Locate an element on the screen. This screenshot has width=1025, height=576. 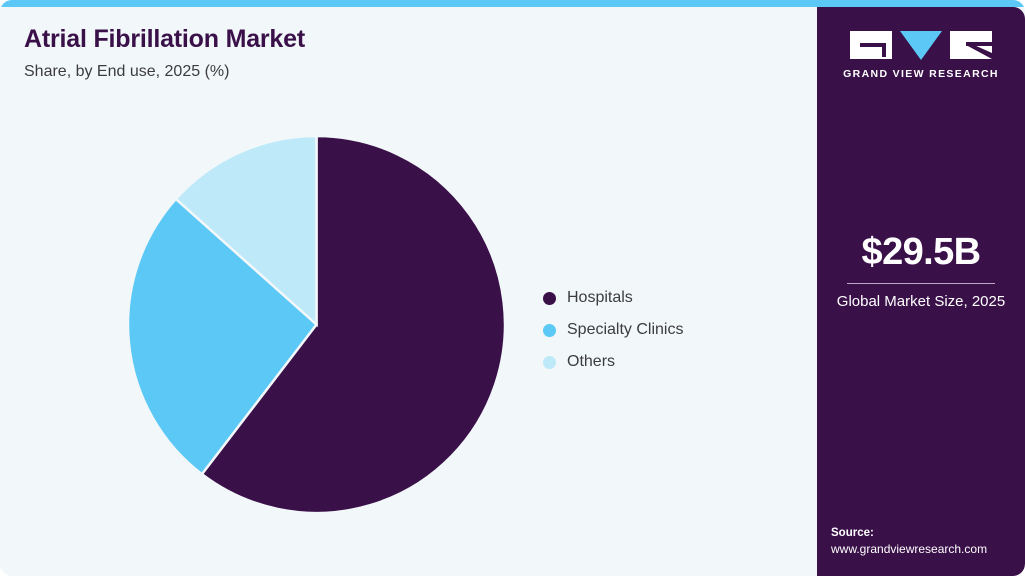
legend-item-label: Others is located at coordinates (591, 361).